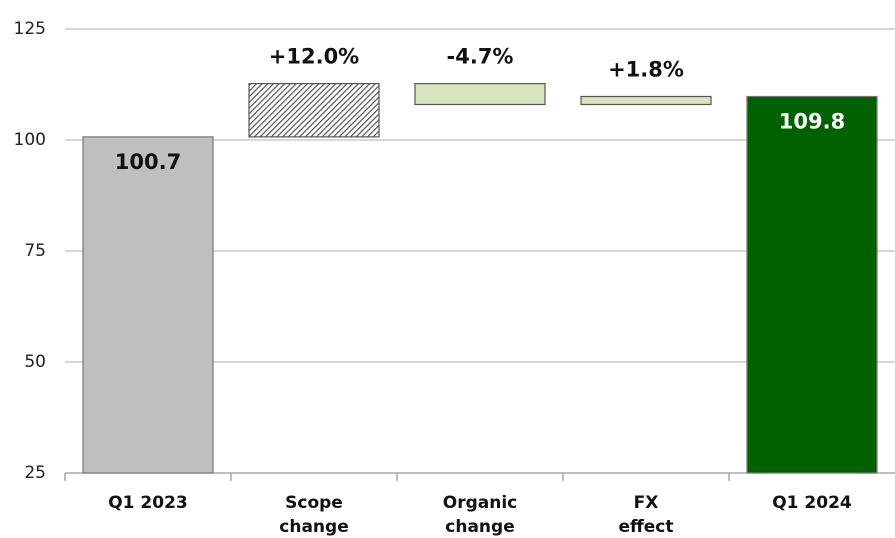 Image resolution: width=895 pixels, height=538 pixels. I want to click on x-tick-label: Organic, so click(480, 503).